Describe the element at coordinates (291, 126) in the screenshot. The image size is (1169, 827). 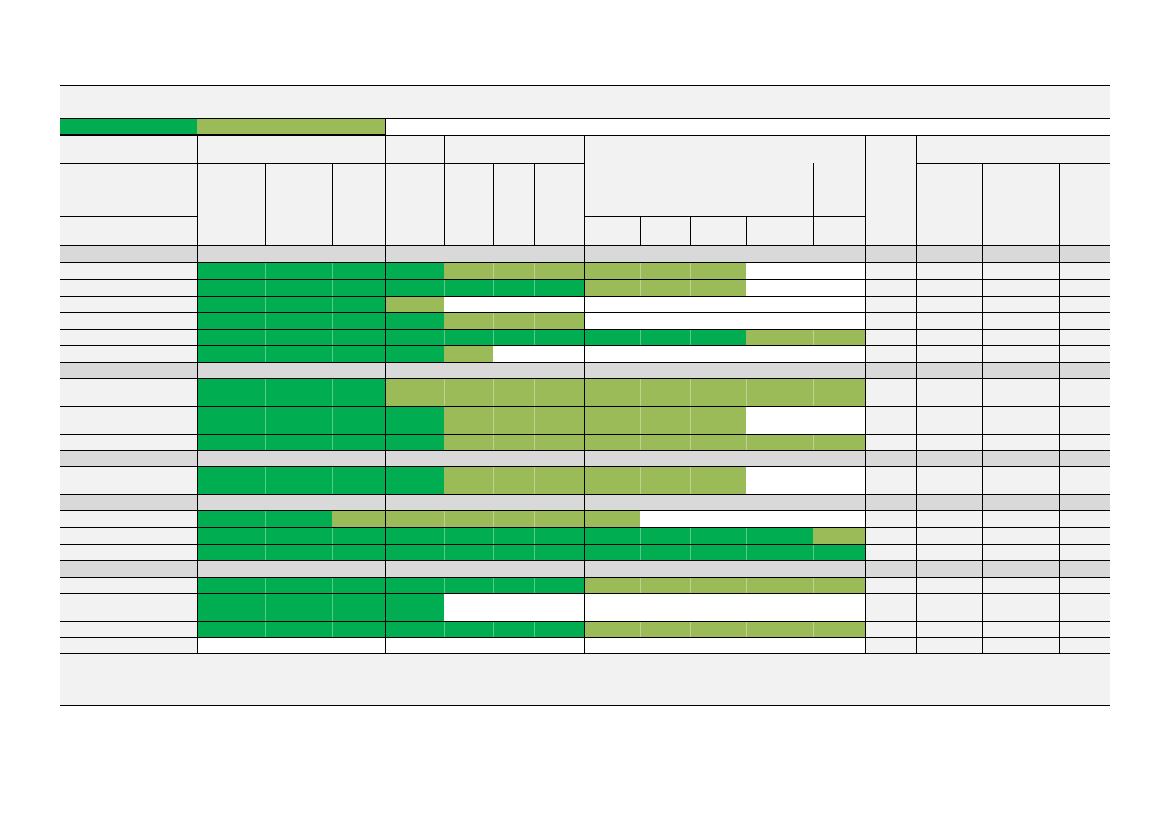
I see `legend-light-green-swatch` at that location.